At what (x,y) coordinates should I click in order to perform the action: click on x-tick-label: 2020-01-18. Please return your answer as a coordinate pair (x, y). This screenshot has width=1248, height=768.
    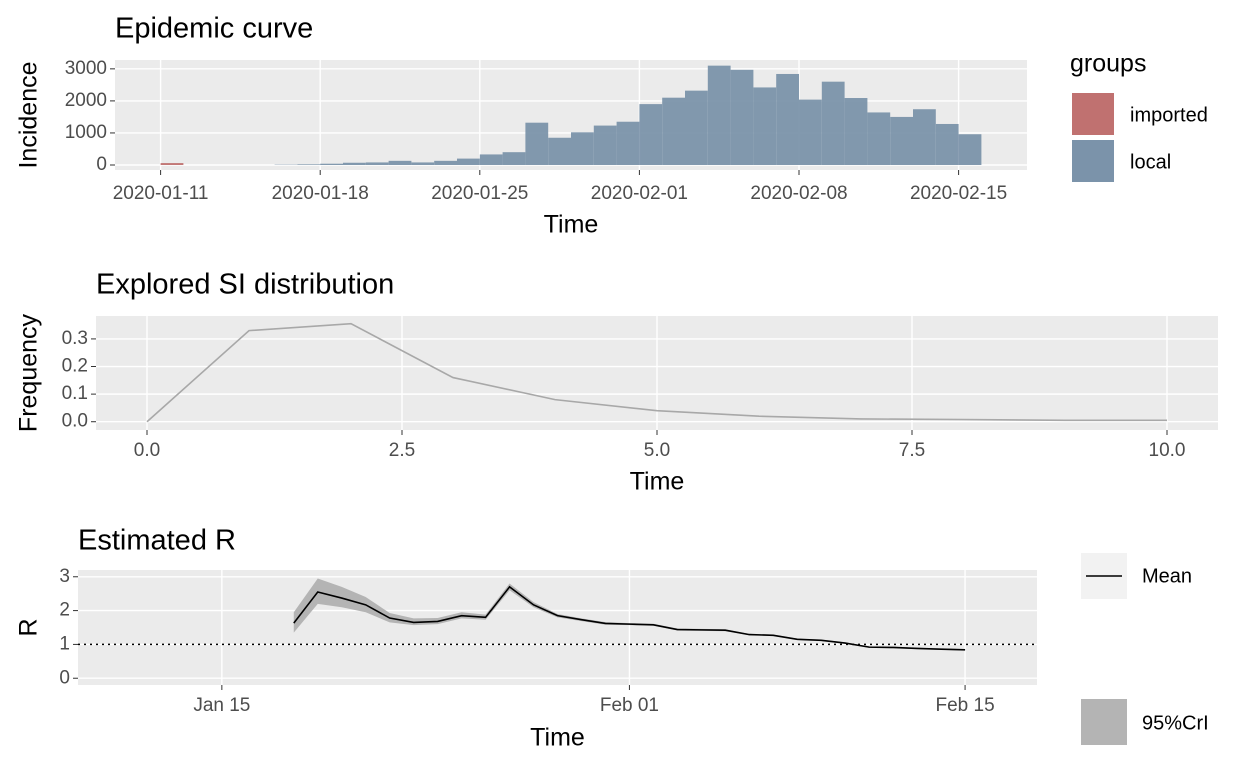
    Looking at the image, I should click on (320, 193).